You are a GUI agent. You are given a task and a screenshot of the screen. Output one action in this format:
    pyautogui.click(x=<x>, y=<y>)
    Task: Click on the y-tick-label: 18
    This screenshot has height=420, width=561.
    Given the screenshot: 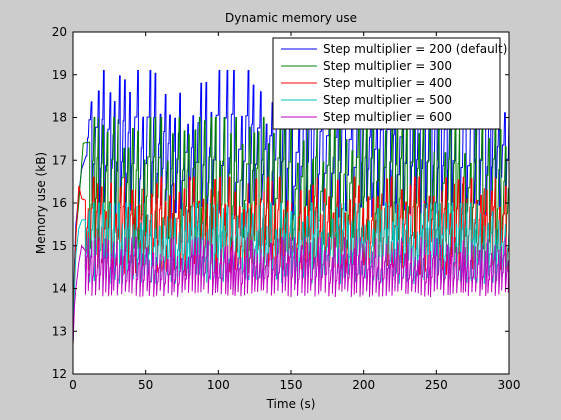 What is the action you would take?
    pyautogui.click(x=59, y=118)
    